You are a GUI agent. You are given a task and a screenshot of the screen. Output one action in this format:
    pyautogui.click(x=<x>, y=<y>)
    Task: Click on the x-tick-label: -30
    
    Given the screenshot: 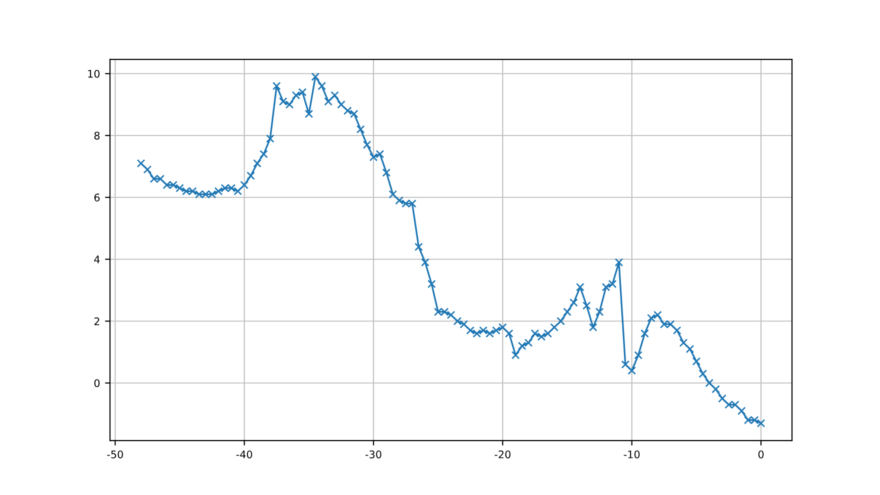 What is the action you would take?
    pyautogui.click(x=374, y=454)
    